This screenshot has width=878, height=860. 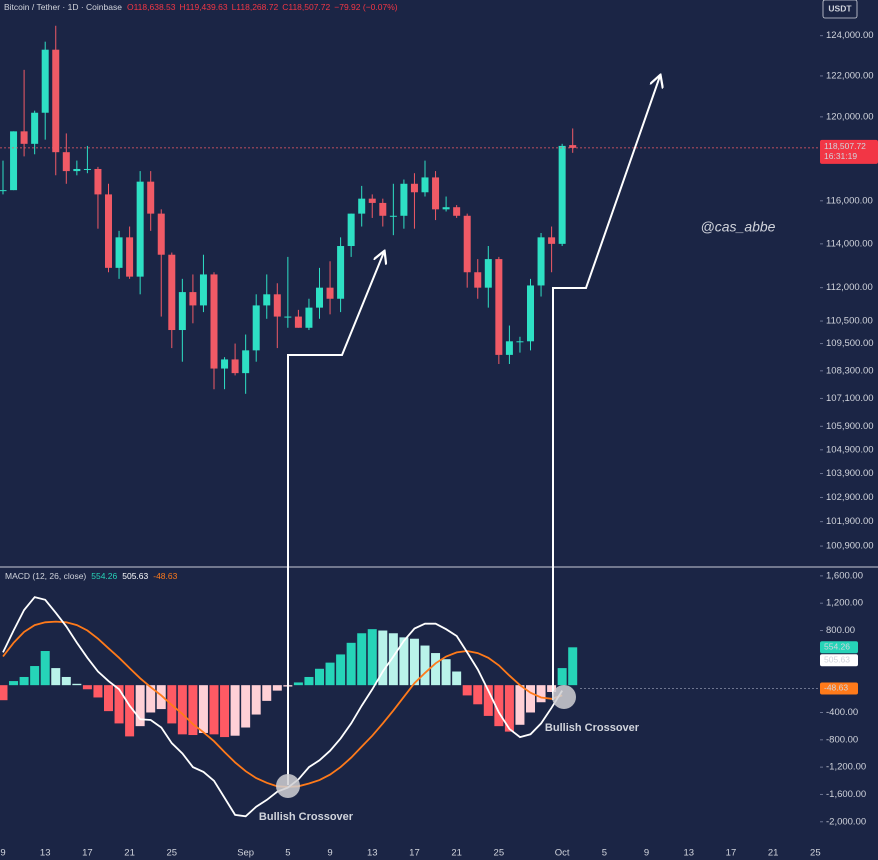 What do you see at coordinates (329, 853) in the screenshot?
I see `x-tick-label: 9` at bounding box center [329, 853].